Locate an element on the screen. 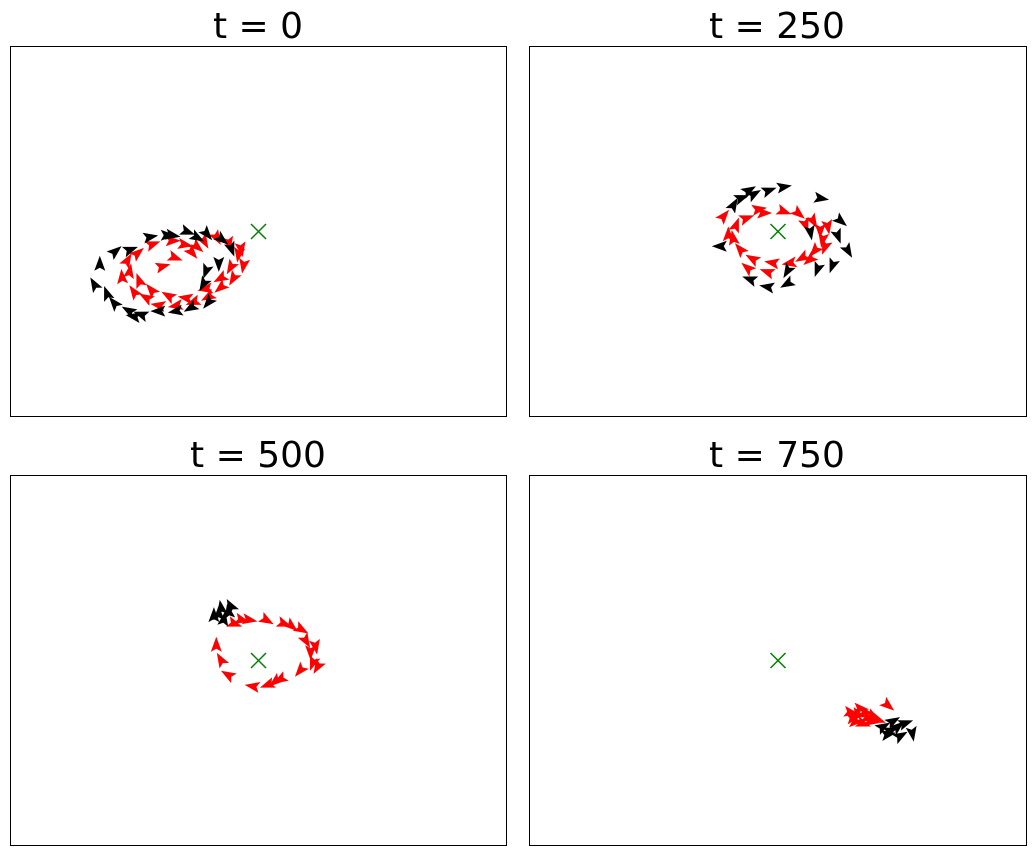 Image resolution: width=1035 pixels, height=860 pixels. panel-title-4: t = 750 is located at coordinates (777, 455).